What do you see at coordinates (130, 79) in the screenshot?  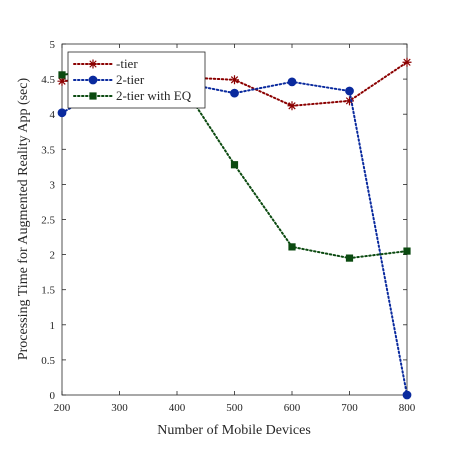 I see `legend-label-2: 2-tier` at bounding box center [130, 79].